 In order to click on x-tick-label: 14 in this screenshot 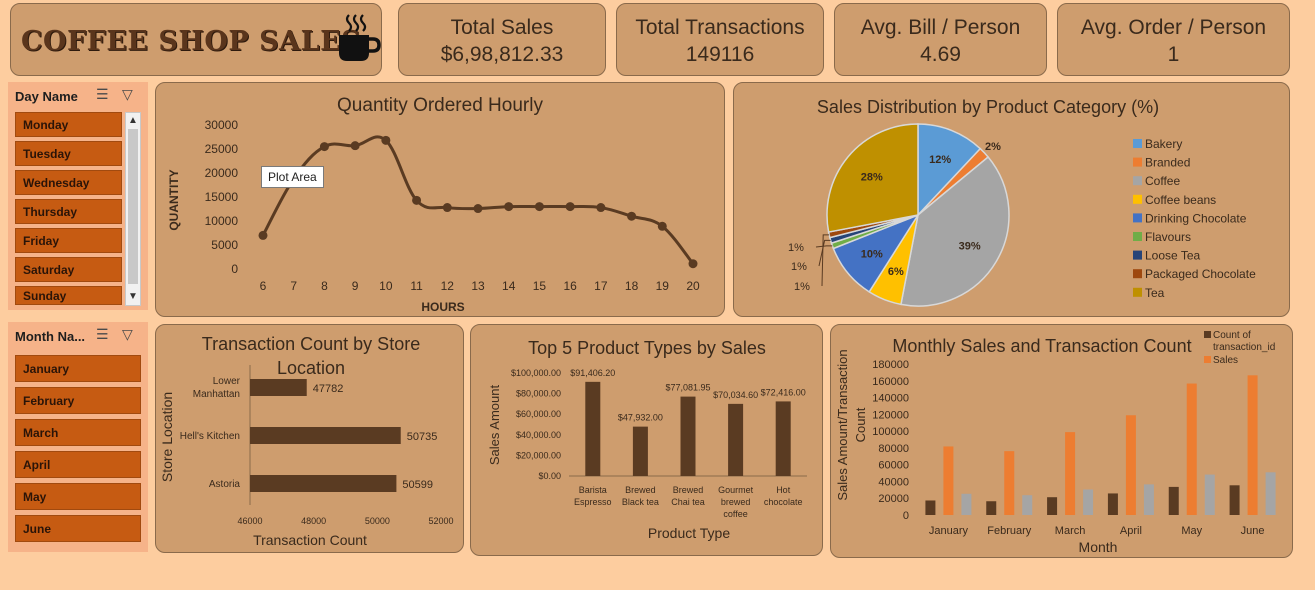, I will do `click(509, 286)`.